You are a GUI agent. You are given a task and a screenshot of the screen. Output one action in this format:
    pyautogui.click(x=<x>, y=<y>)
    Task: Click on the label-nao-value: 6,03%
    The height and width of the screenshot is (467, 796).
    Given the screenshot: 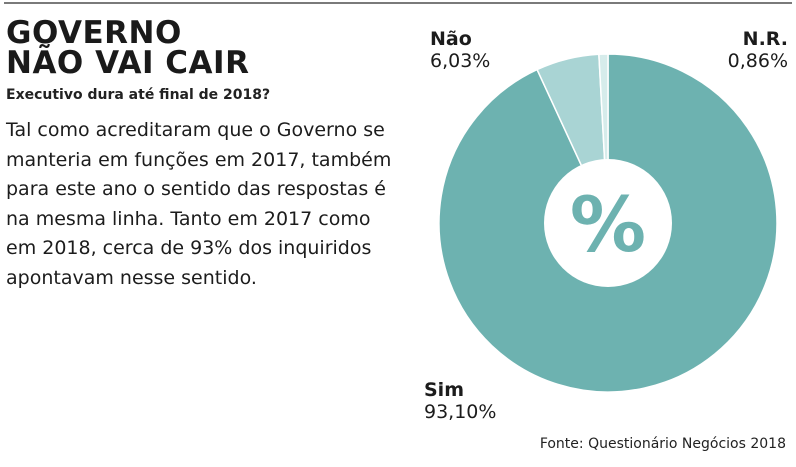 What is the action you would take?
    pyautogui.click(x=460, y=61)
    